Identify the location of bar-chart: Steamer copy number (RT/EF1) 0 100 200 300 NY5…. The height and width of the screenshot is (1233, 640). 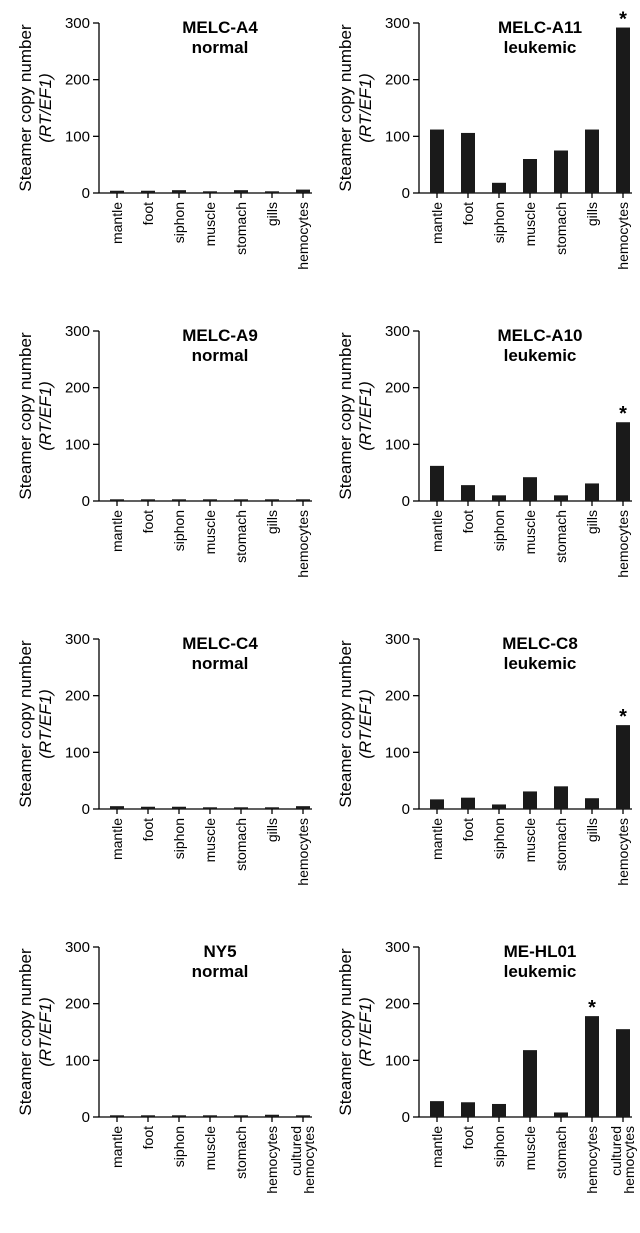
(166, 1066).